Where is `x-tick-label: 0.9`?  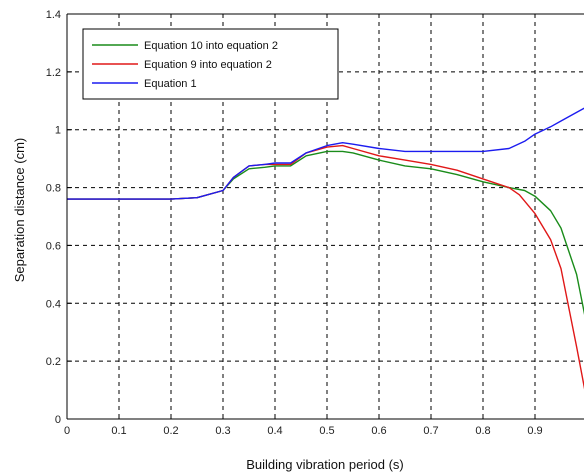 x-tick-label: 0.9 is located at coordinates (534, 431).